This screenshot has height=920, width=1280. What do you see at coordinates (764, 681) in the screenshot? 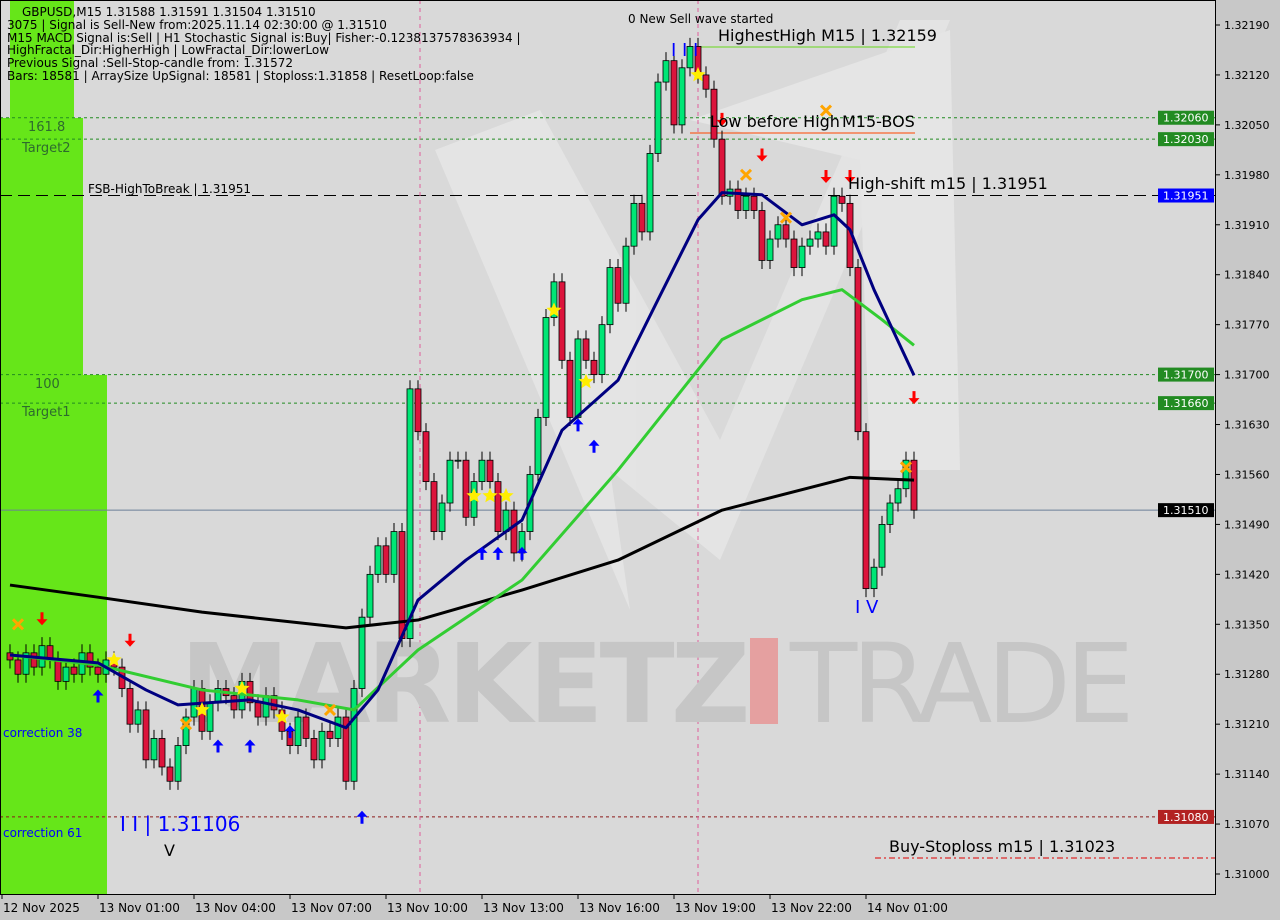
I see `watermark-bar` at bounding box center [764, 681].